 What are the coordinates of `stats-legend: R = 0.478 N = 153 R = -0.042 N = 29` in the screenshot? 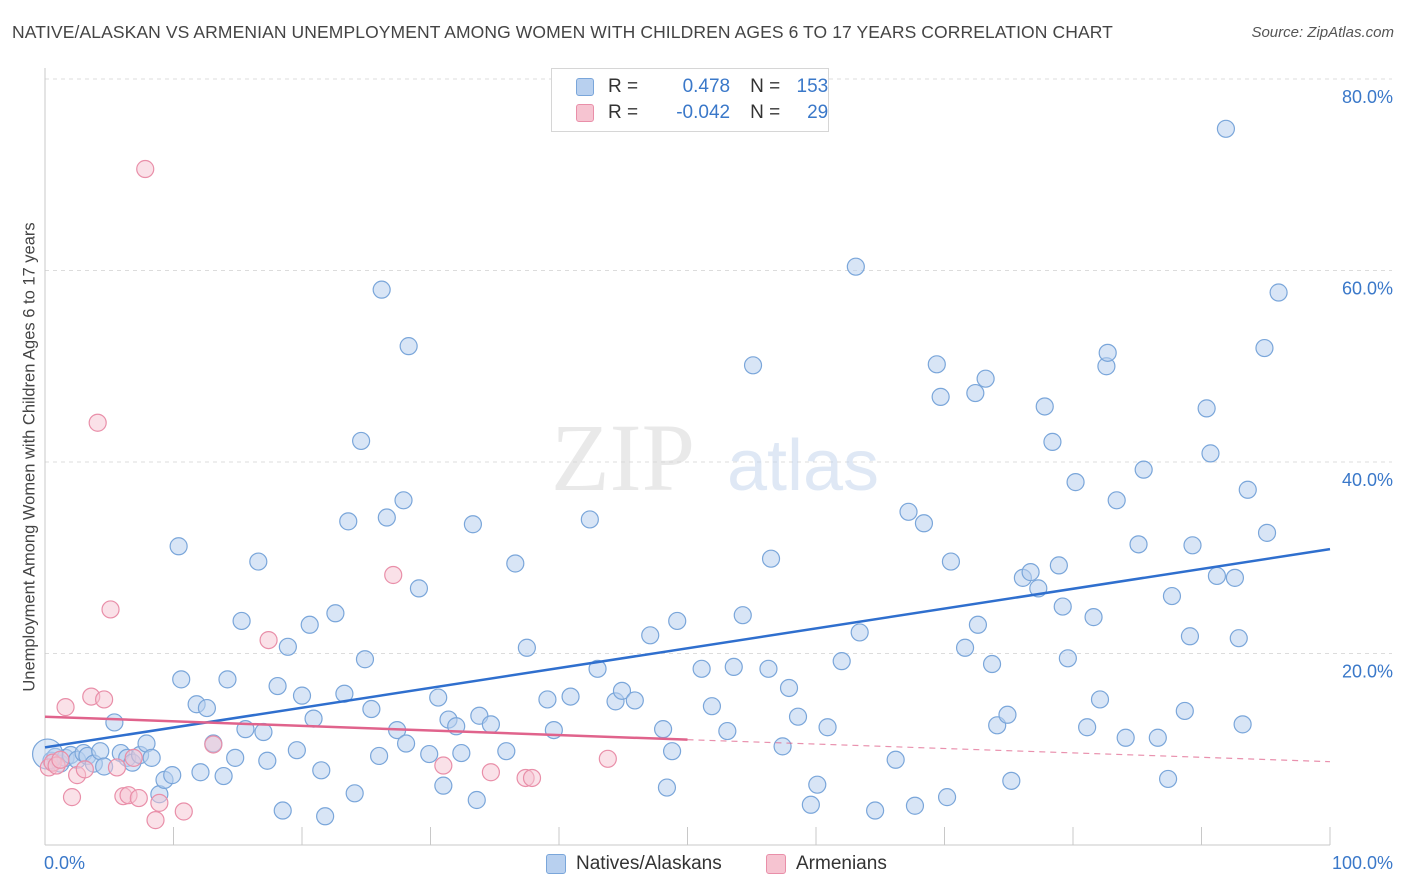 It's located at (690, 100).